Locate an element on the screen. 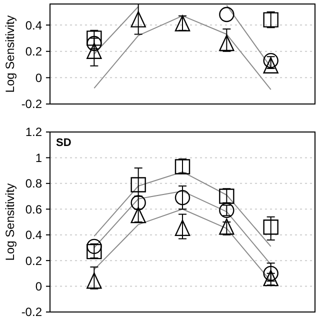 The image size is (320, 320). y-tick-label: 0.8 is located at coordinates (33, 183).